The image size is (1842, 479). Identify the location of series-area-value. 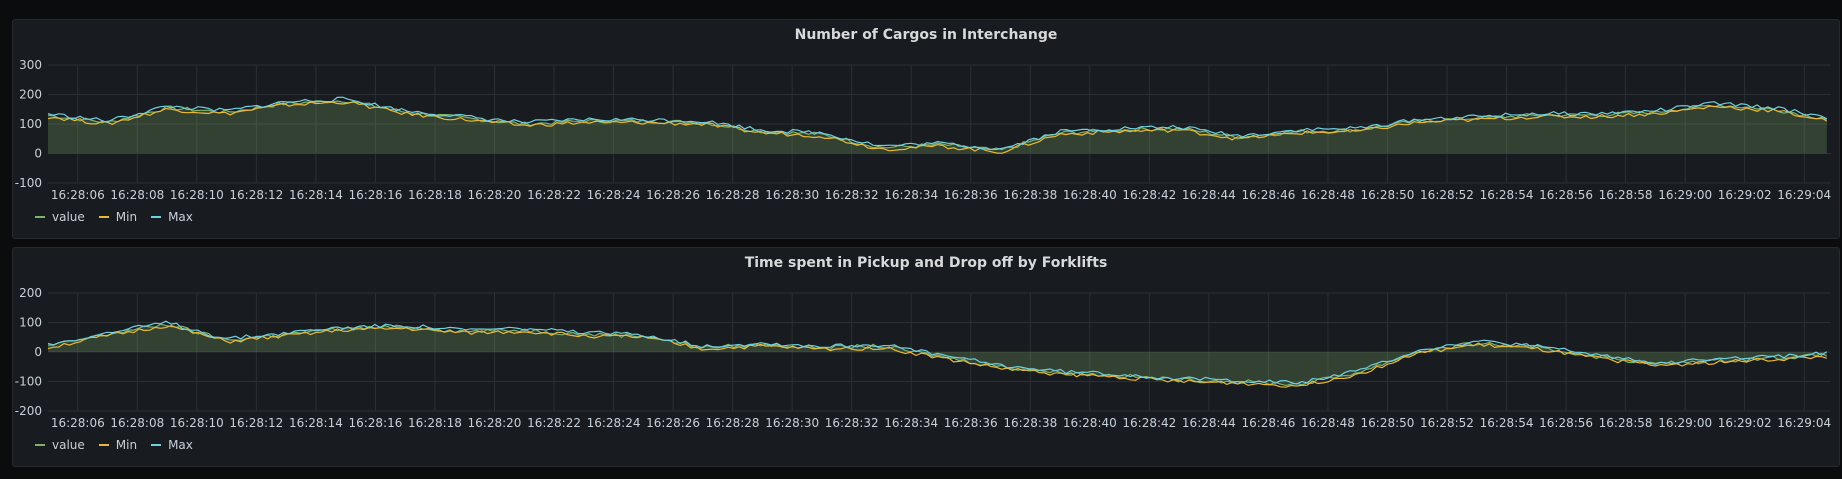
(937, 127).